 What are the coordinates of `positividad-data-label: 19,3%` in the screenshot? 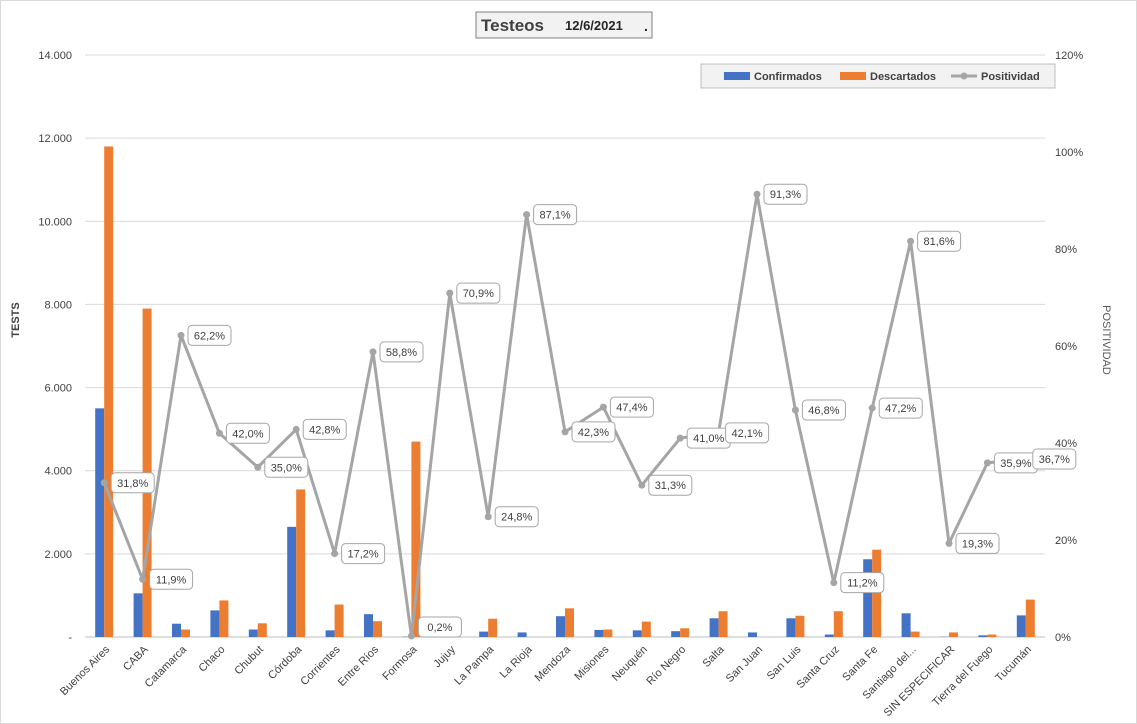 It's located at (977, 543).